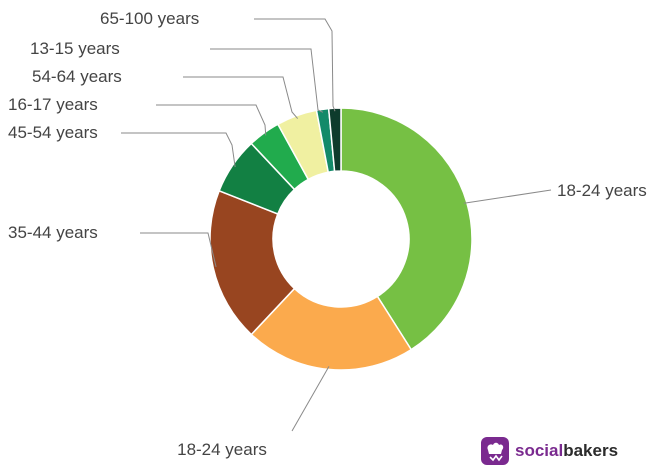 This screenshot has height=473, width=669. I want to click on slice-label: 65-100 years, so click(149, 18).